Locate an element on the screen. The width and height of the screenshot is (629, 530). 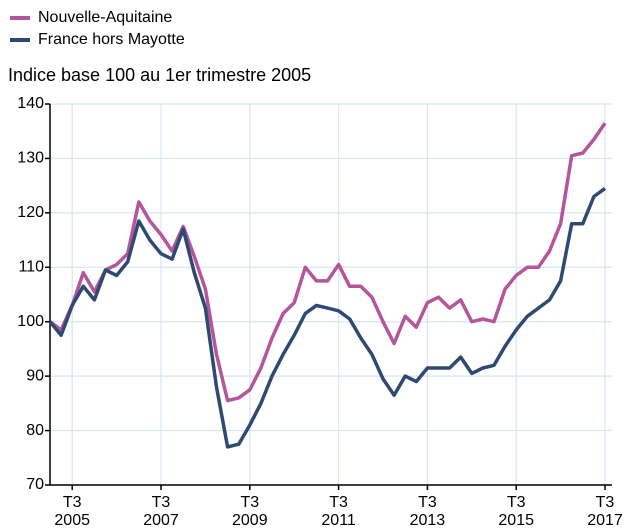
x-tick-label-line: 2013 is located at coordinates (428, 520).